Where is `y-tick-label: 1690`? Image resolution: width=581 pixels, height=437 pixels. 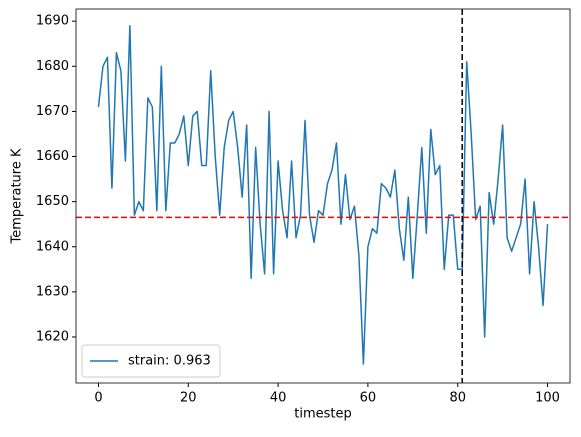
y-tick-label: 1690 is located at coordinates (52, 21).